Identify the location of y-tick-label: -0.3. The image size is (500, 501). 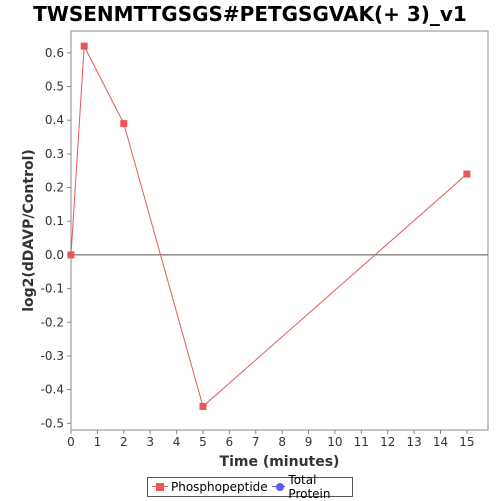
(52, 356).